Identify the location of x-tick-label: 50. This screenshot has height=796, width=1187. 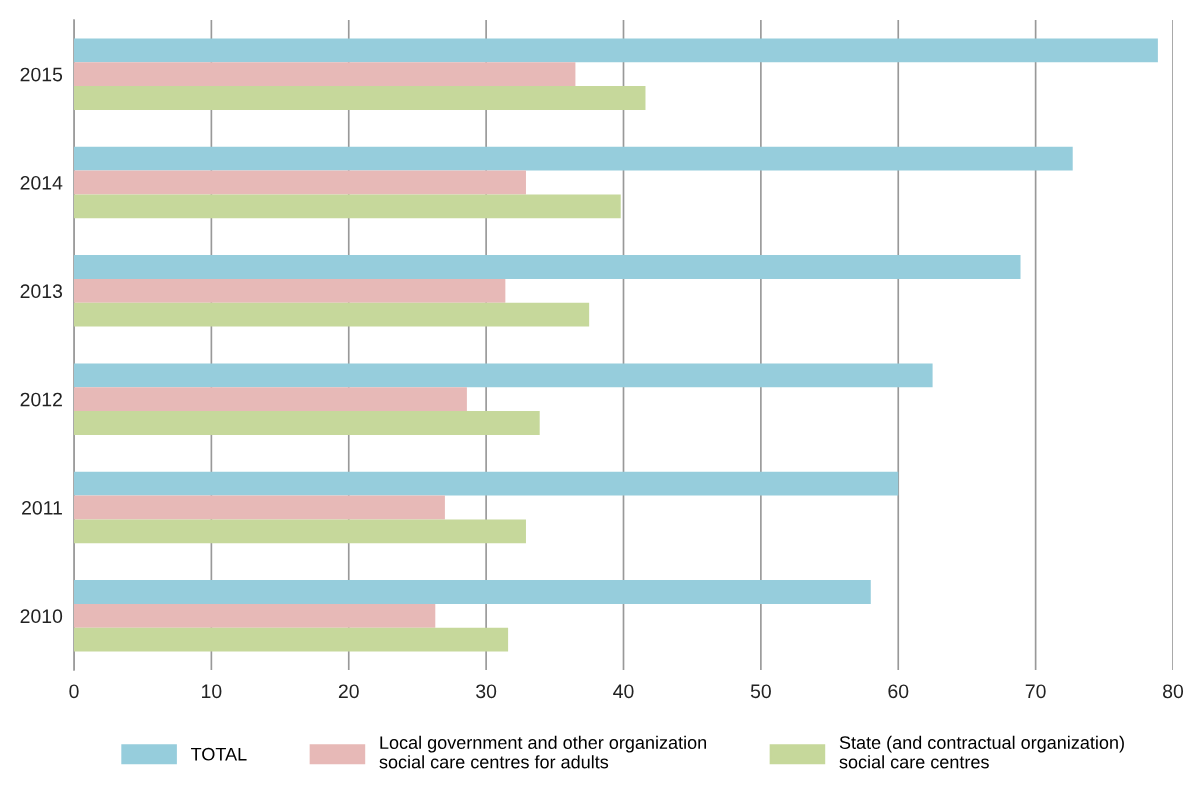
(760, 691).